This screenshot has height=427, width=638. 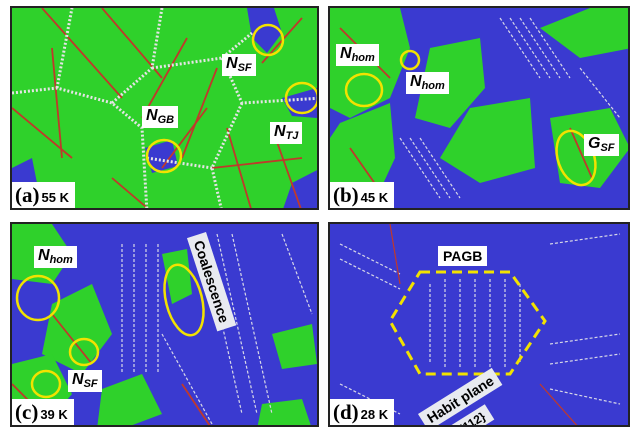 What do you see at coordinates (55, 257) in the screenshot?
I see `label-nhom: Nhom` at bounding box center [55, 257].